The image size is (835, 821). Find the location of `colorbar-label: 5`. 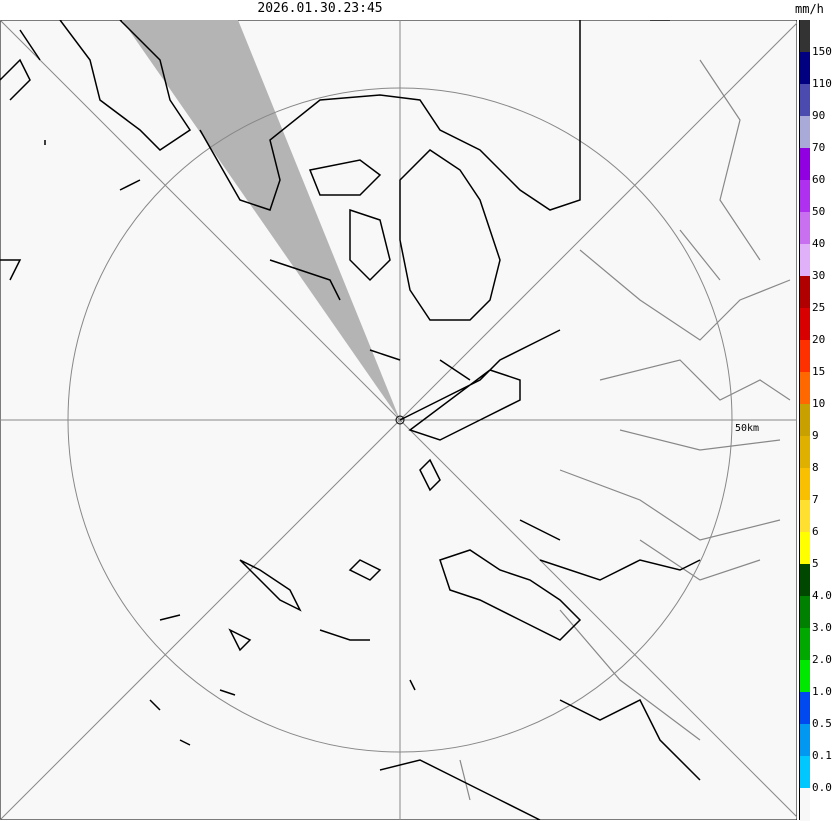

colorbar-label: 5 is located at coordinates (815, 563).